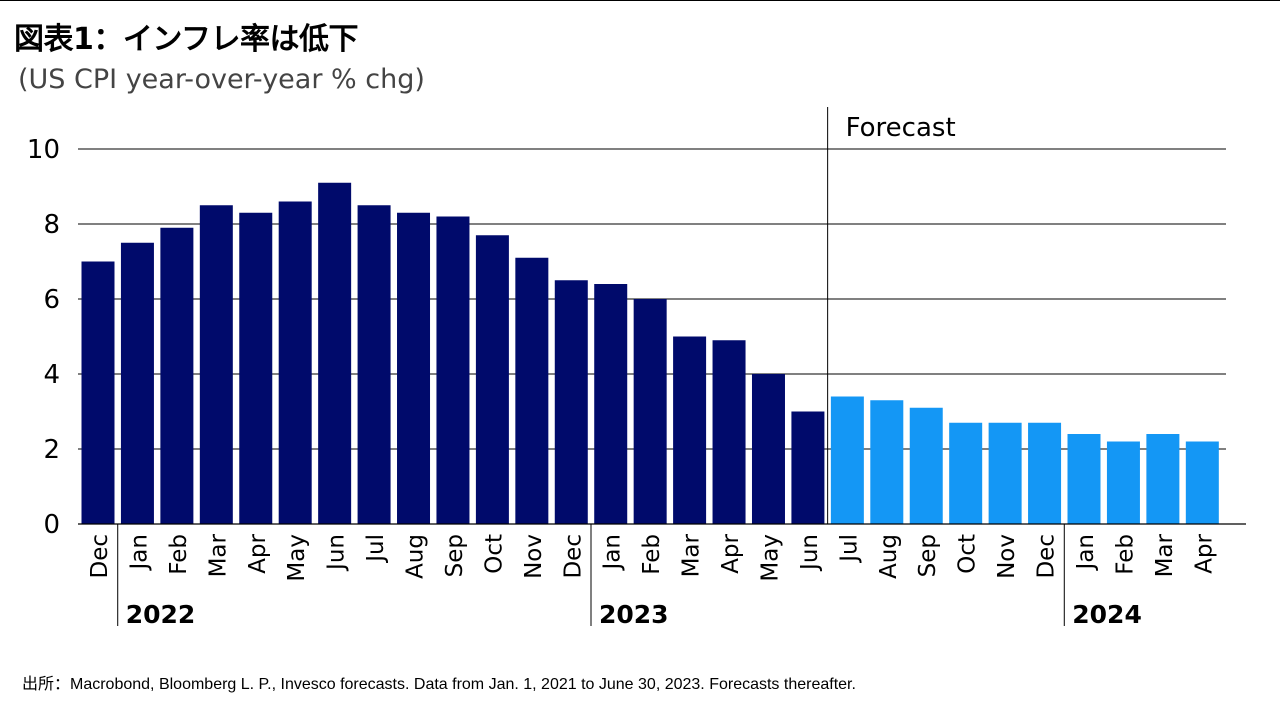 The image size is (1280, 720). I want to click on y-tick-label: 8, so click(51, 225).